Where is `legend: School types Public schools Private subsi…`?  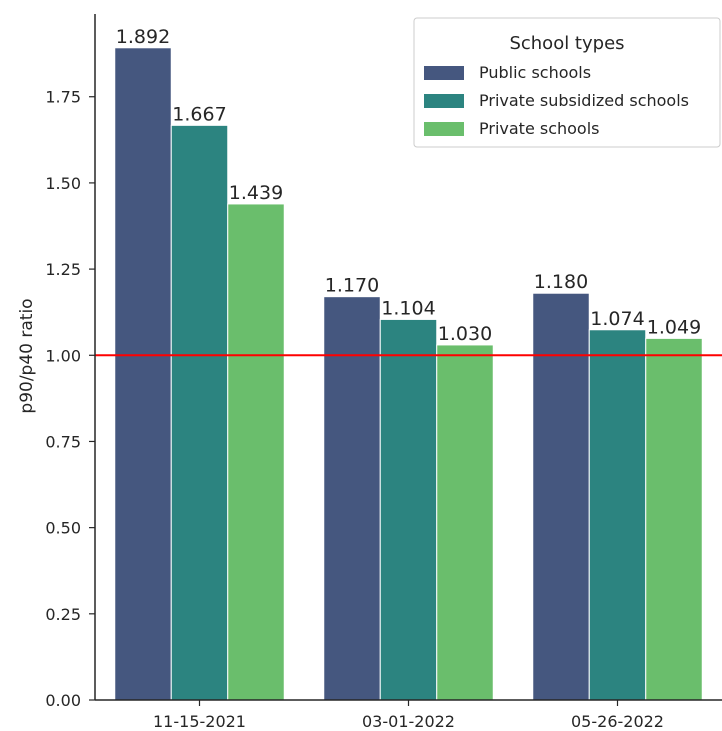 legend: School types Public schools Private subsi… is located at coordinates (567, 82).